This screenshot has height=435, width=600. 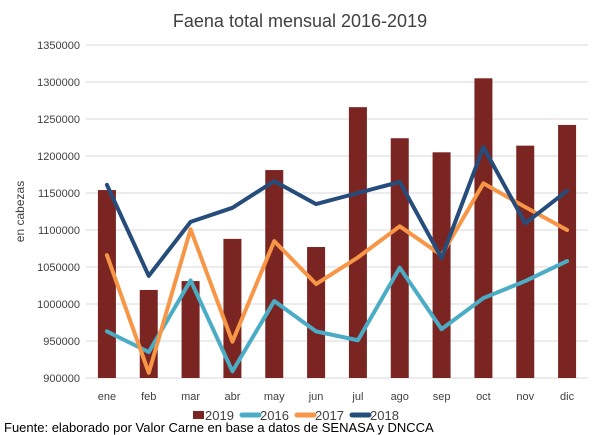 I want to click on x-tick-label: abr, so click(x=232, y=397).